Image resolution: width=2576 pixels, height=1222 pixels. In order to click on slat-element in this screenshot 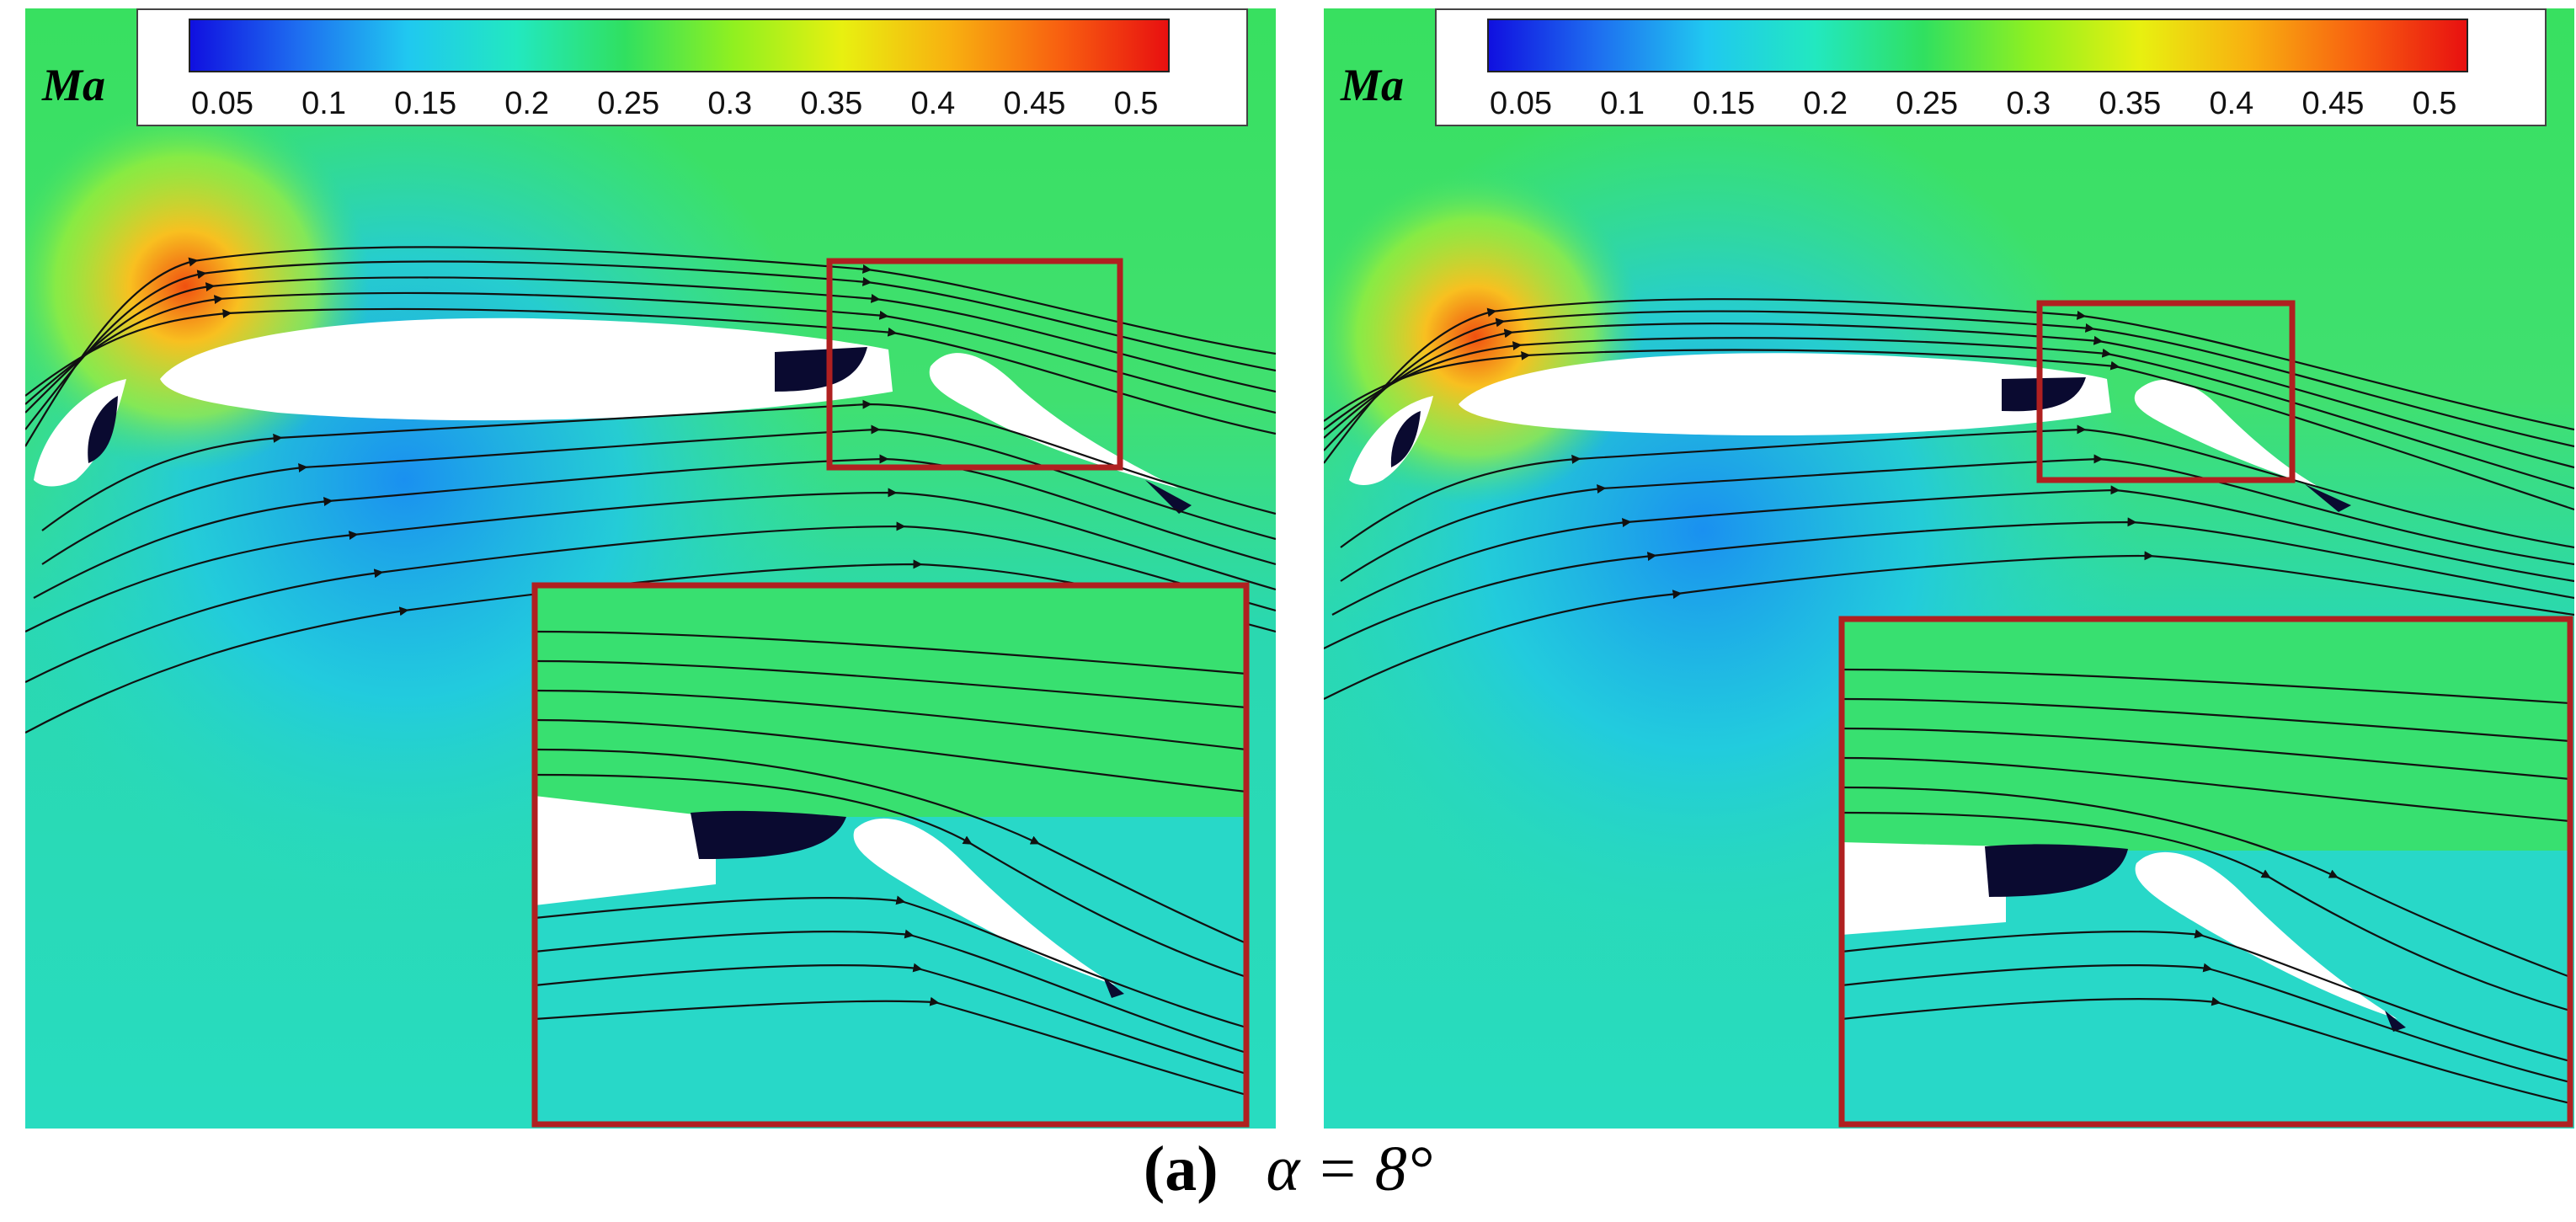, I will do `click(80, 433)`.